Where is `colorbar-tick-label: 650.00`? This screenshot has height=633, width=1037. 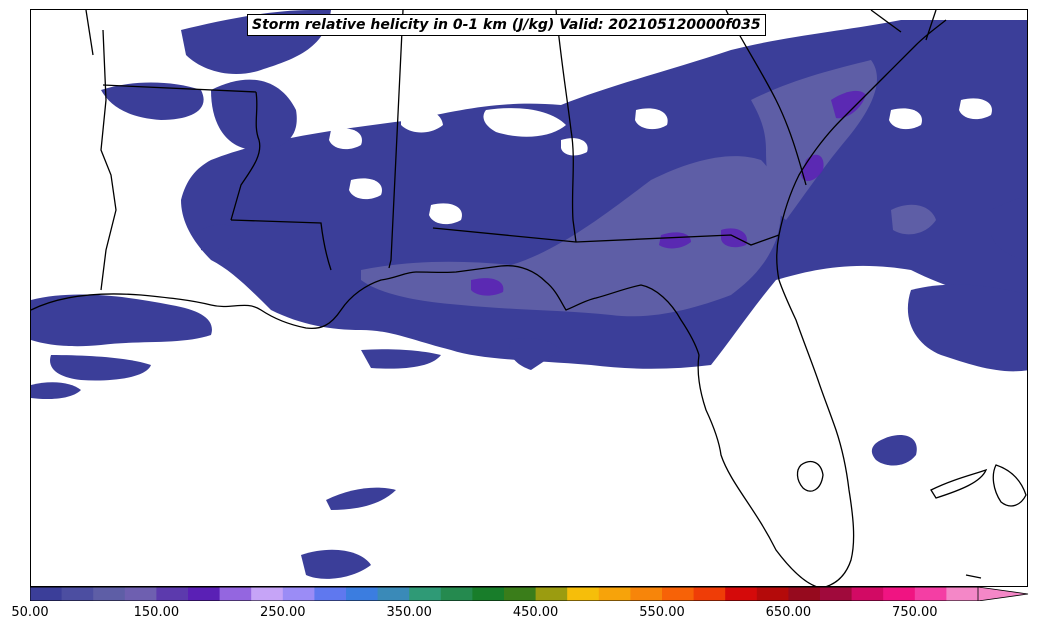
colorbar-tick-label: 650.00 is located at coordinates (788, 612).